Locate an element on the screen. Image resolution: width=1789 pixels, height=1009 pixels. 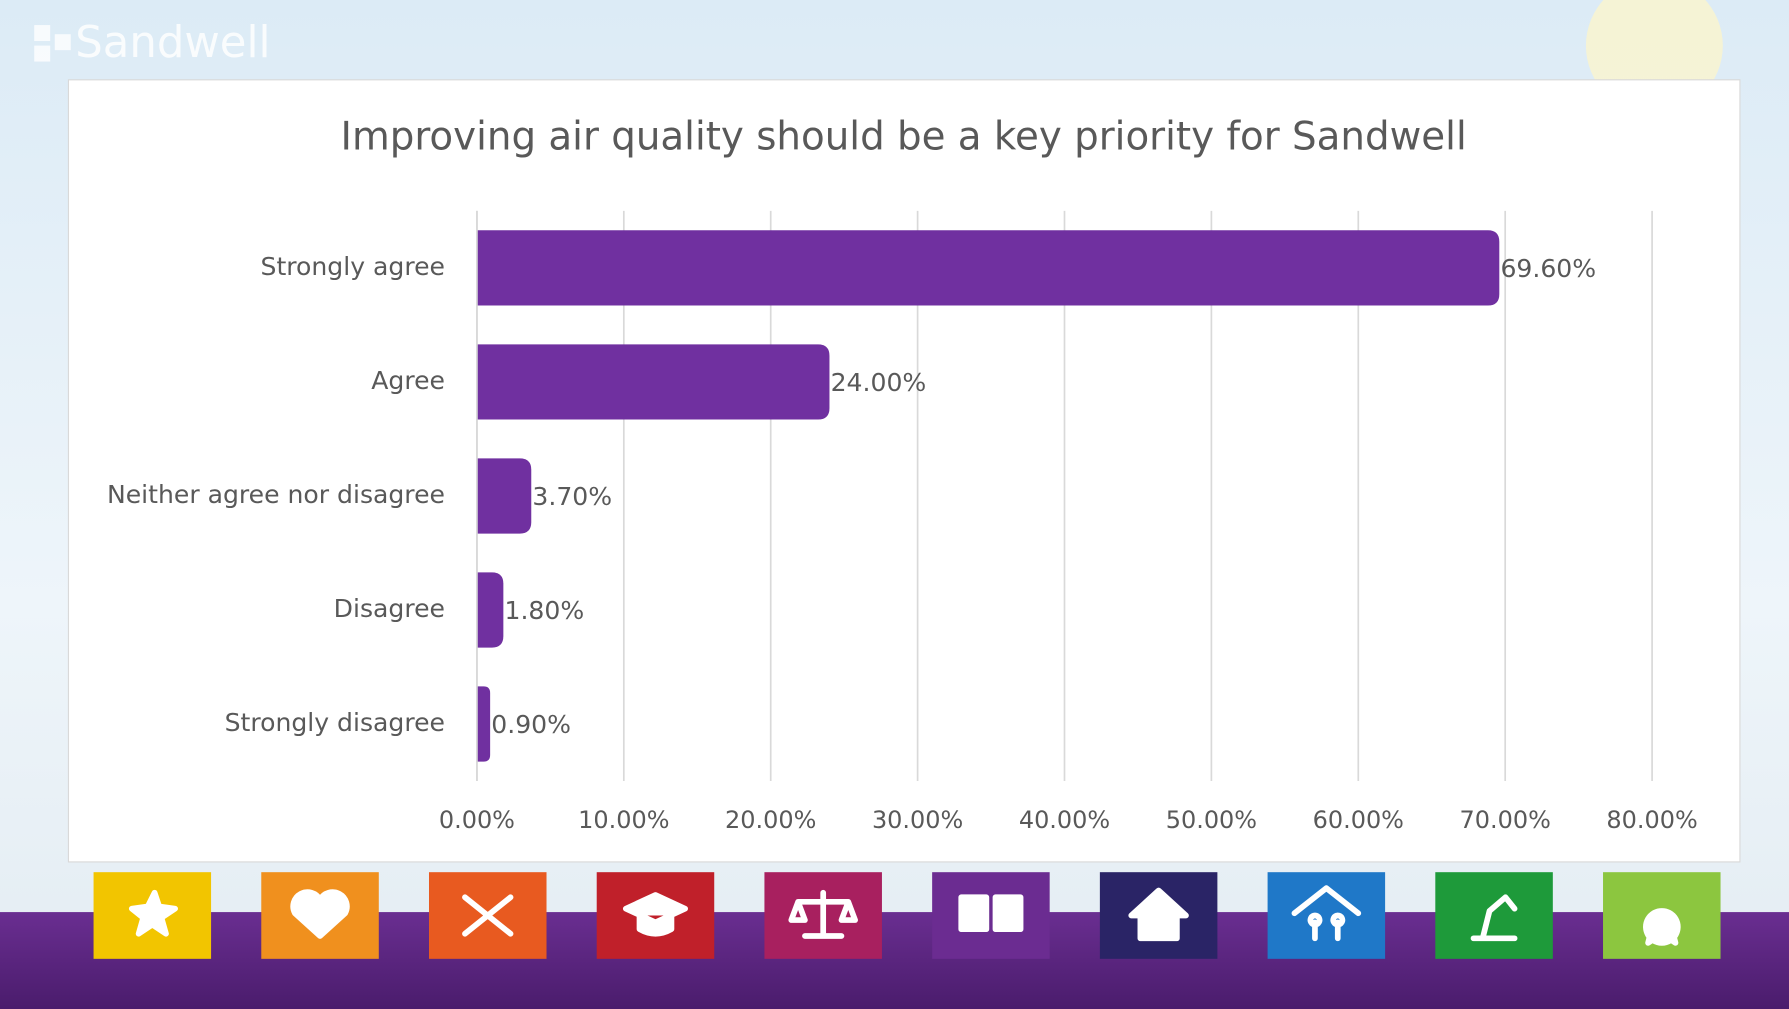
x-tick-label: 80.00% is located at coordinates (1651, 820).